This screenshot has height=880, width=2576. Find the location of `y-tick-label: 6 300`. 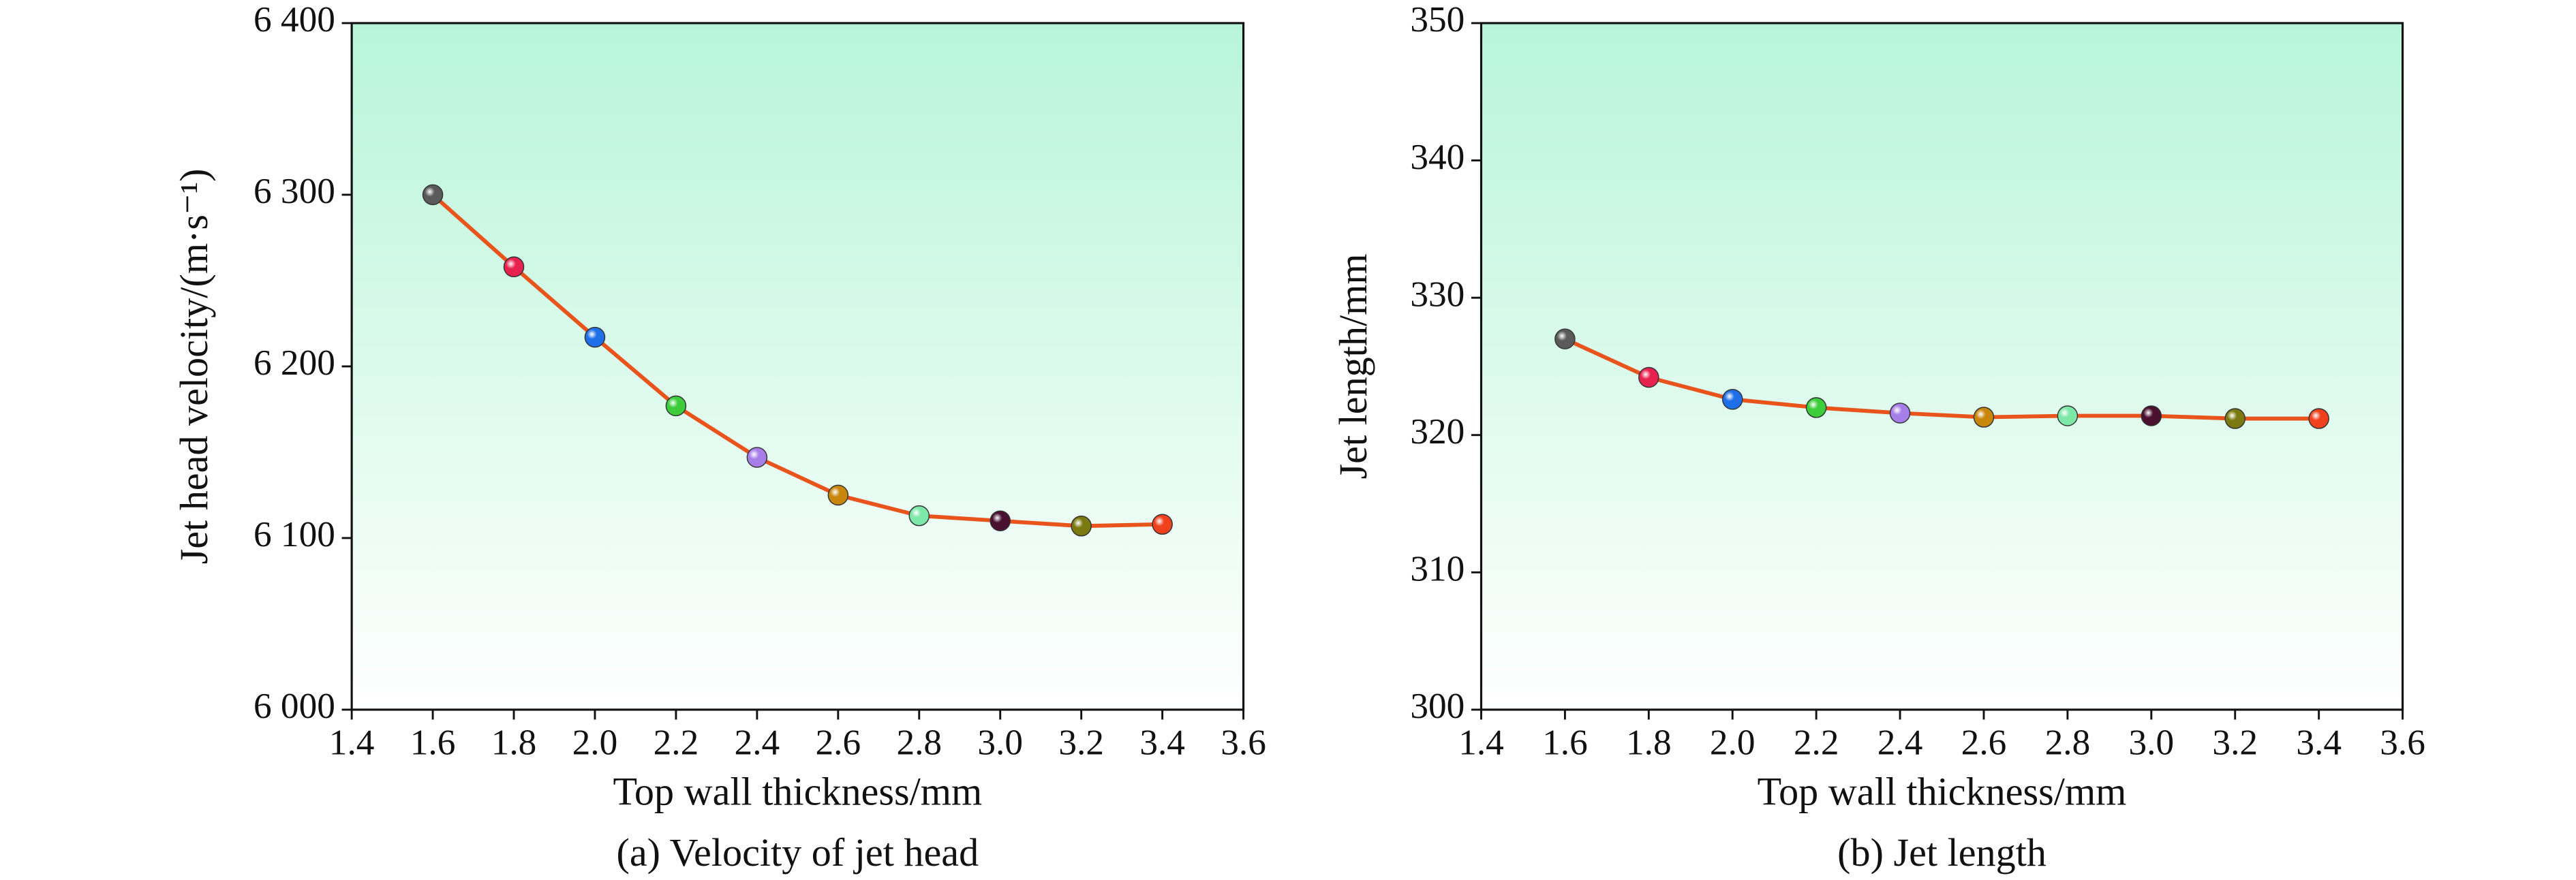

y-tick-label: 6 300 is located at coordinates (294, 191).